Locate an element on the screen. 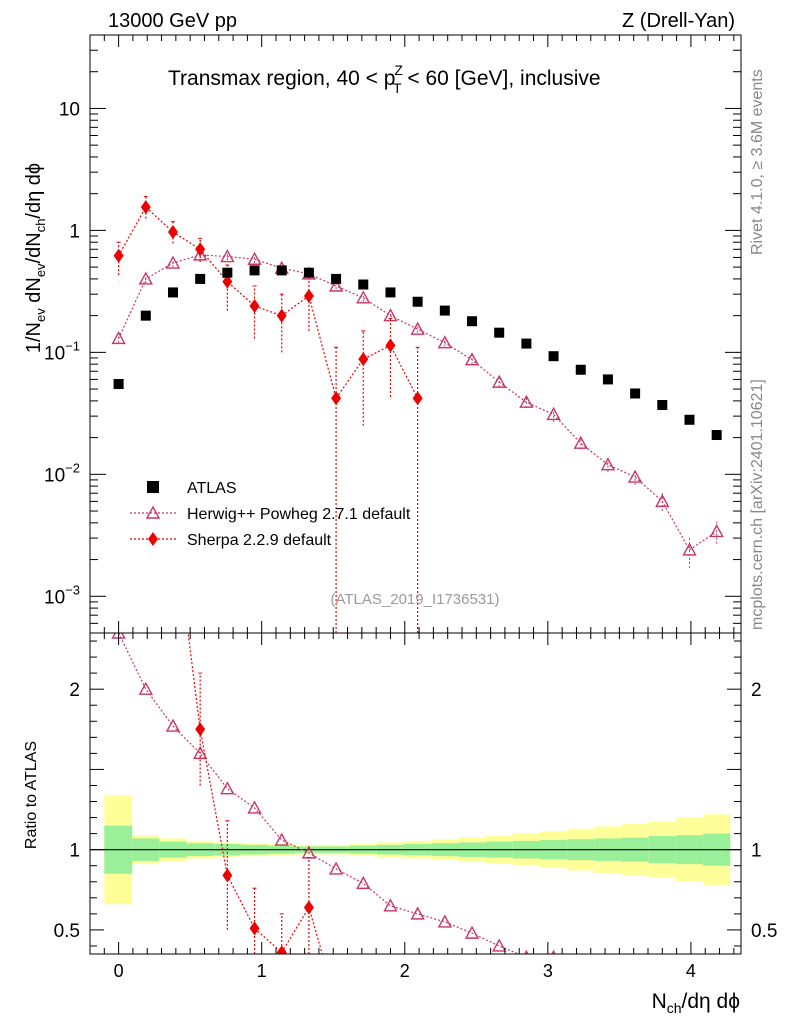  title-sup: Z is located at coordinates (398, 70).